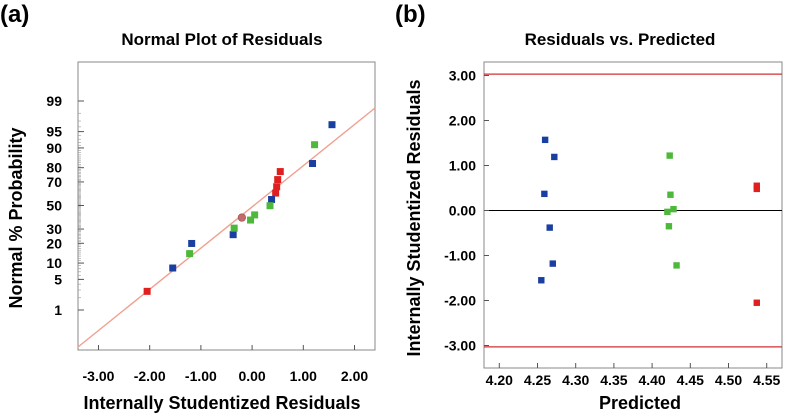 This screenshot has height=417, width=787. Describe the element at coordinates (58, 310) in the screenshot. I see `panel-a-y-tick-label: 1` at that location.